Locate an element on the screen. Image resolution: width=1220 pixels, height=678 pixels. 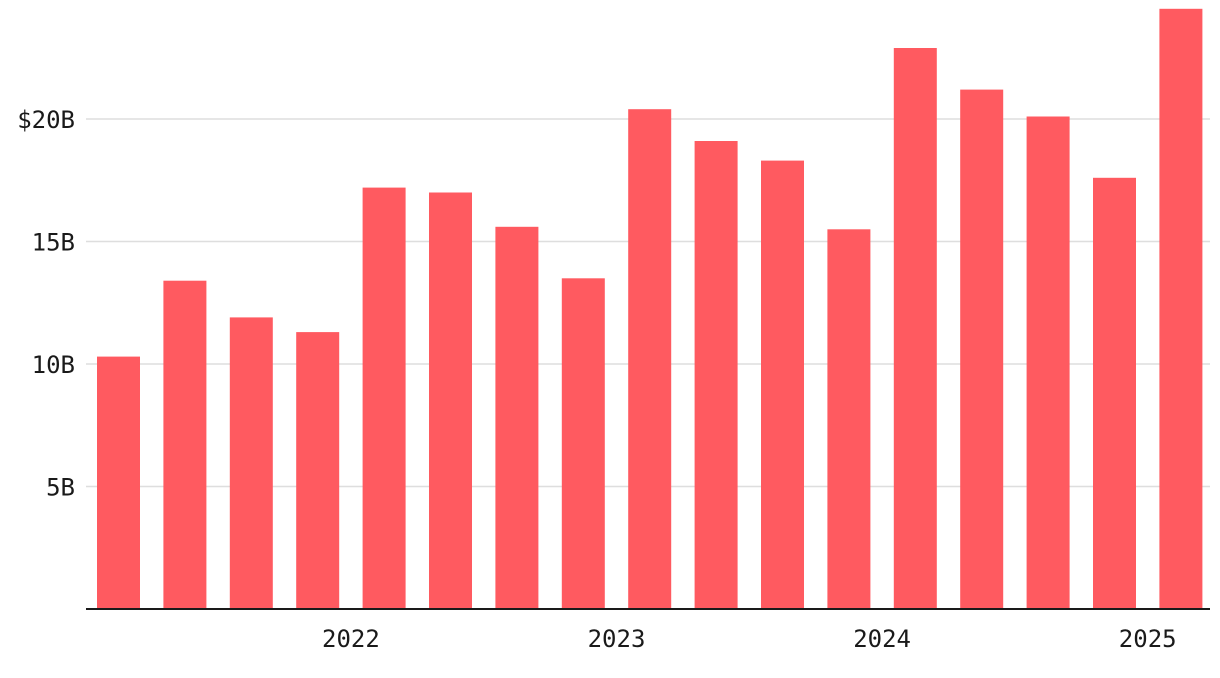
y-tick-label: 15B is located at coordinates (53, 243).